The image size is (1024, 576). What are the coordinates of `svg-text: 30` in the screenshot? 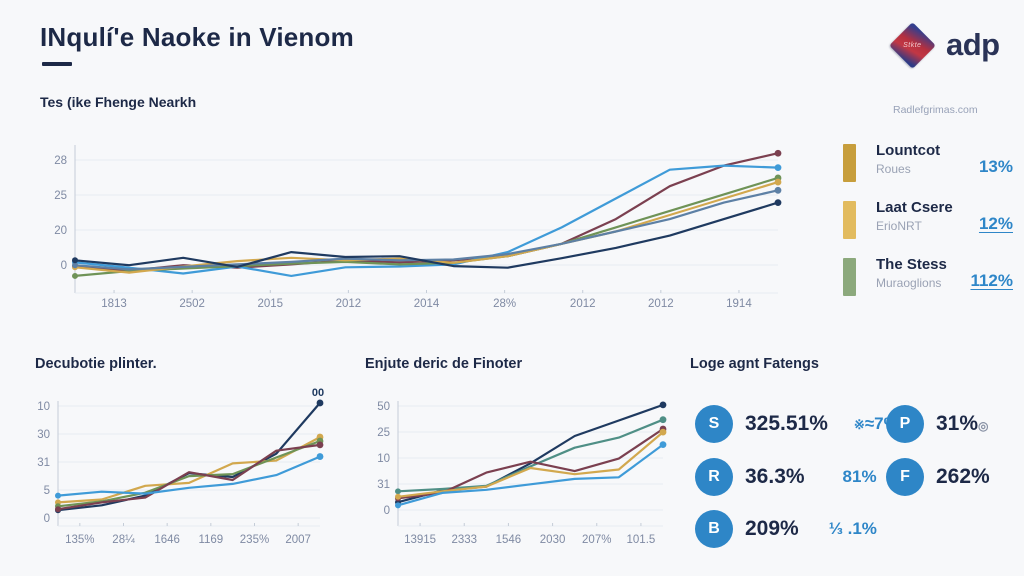 It's located at (43, 435).